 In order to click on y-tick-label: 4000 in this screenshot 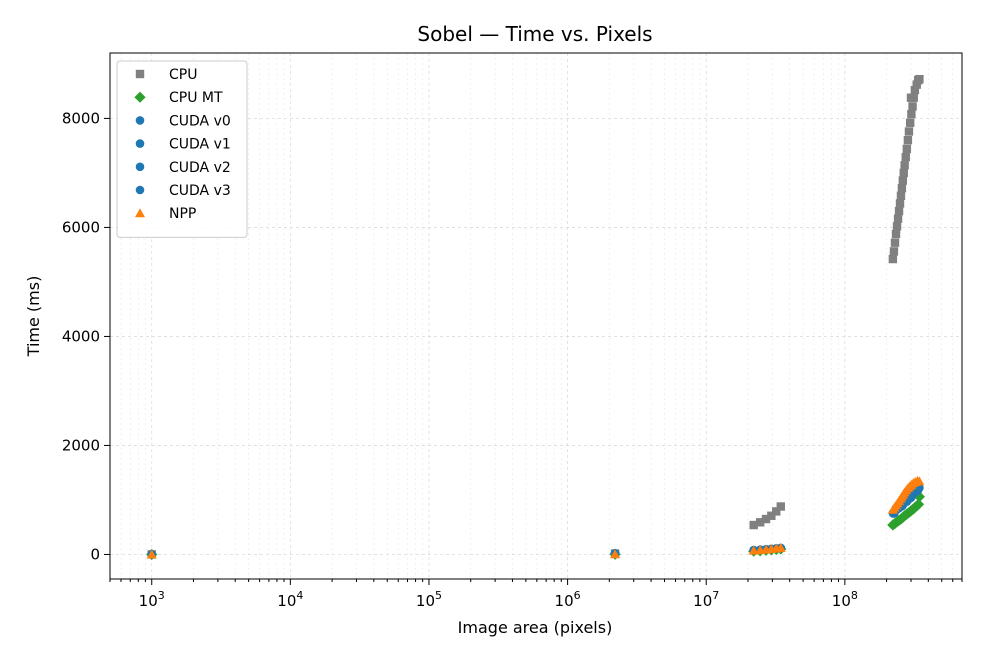, I will do `click(81, 336)`.